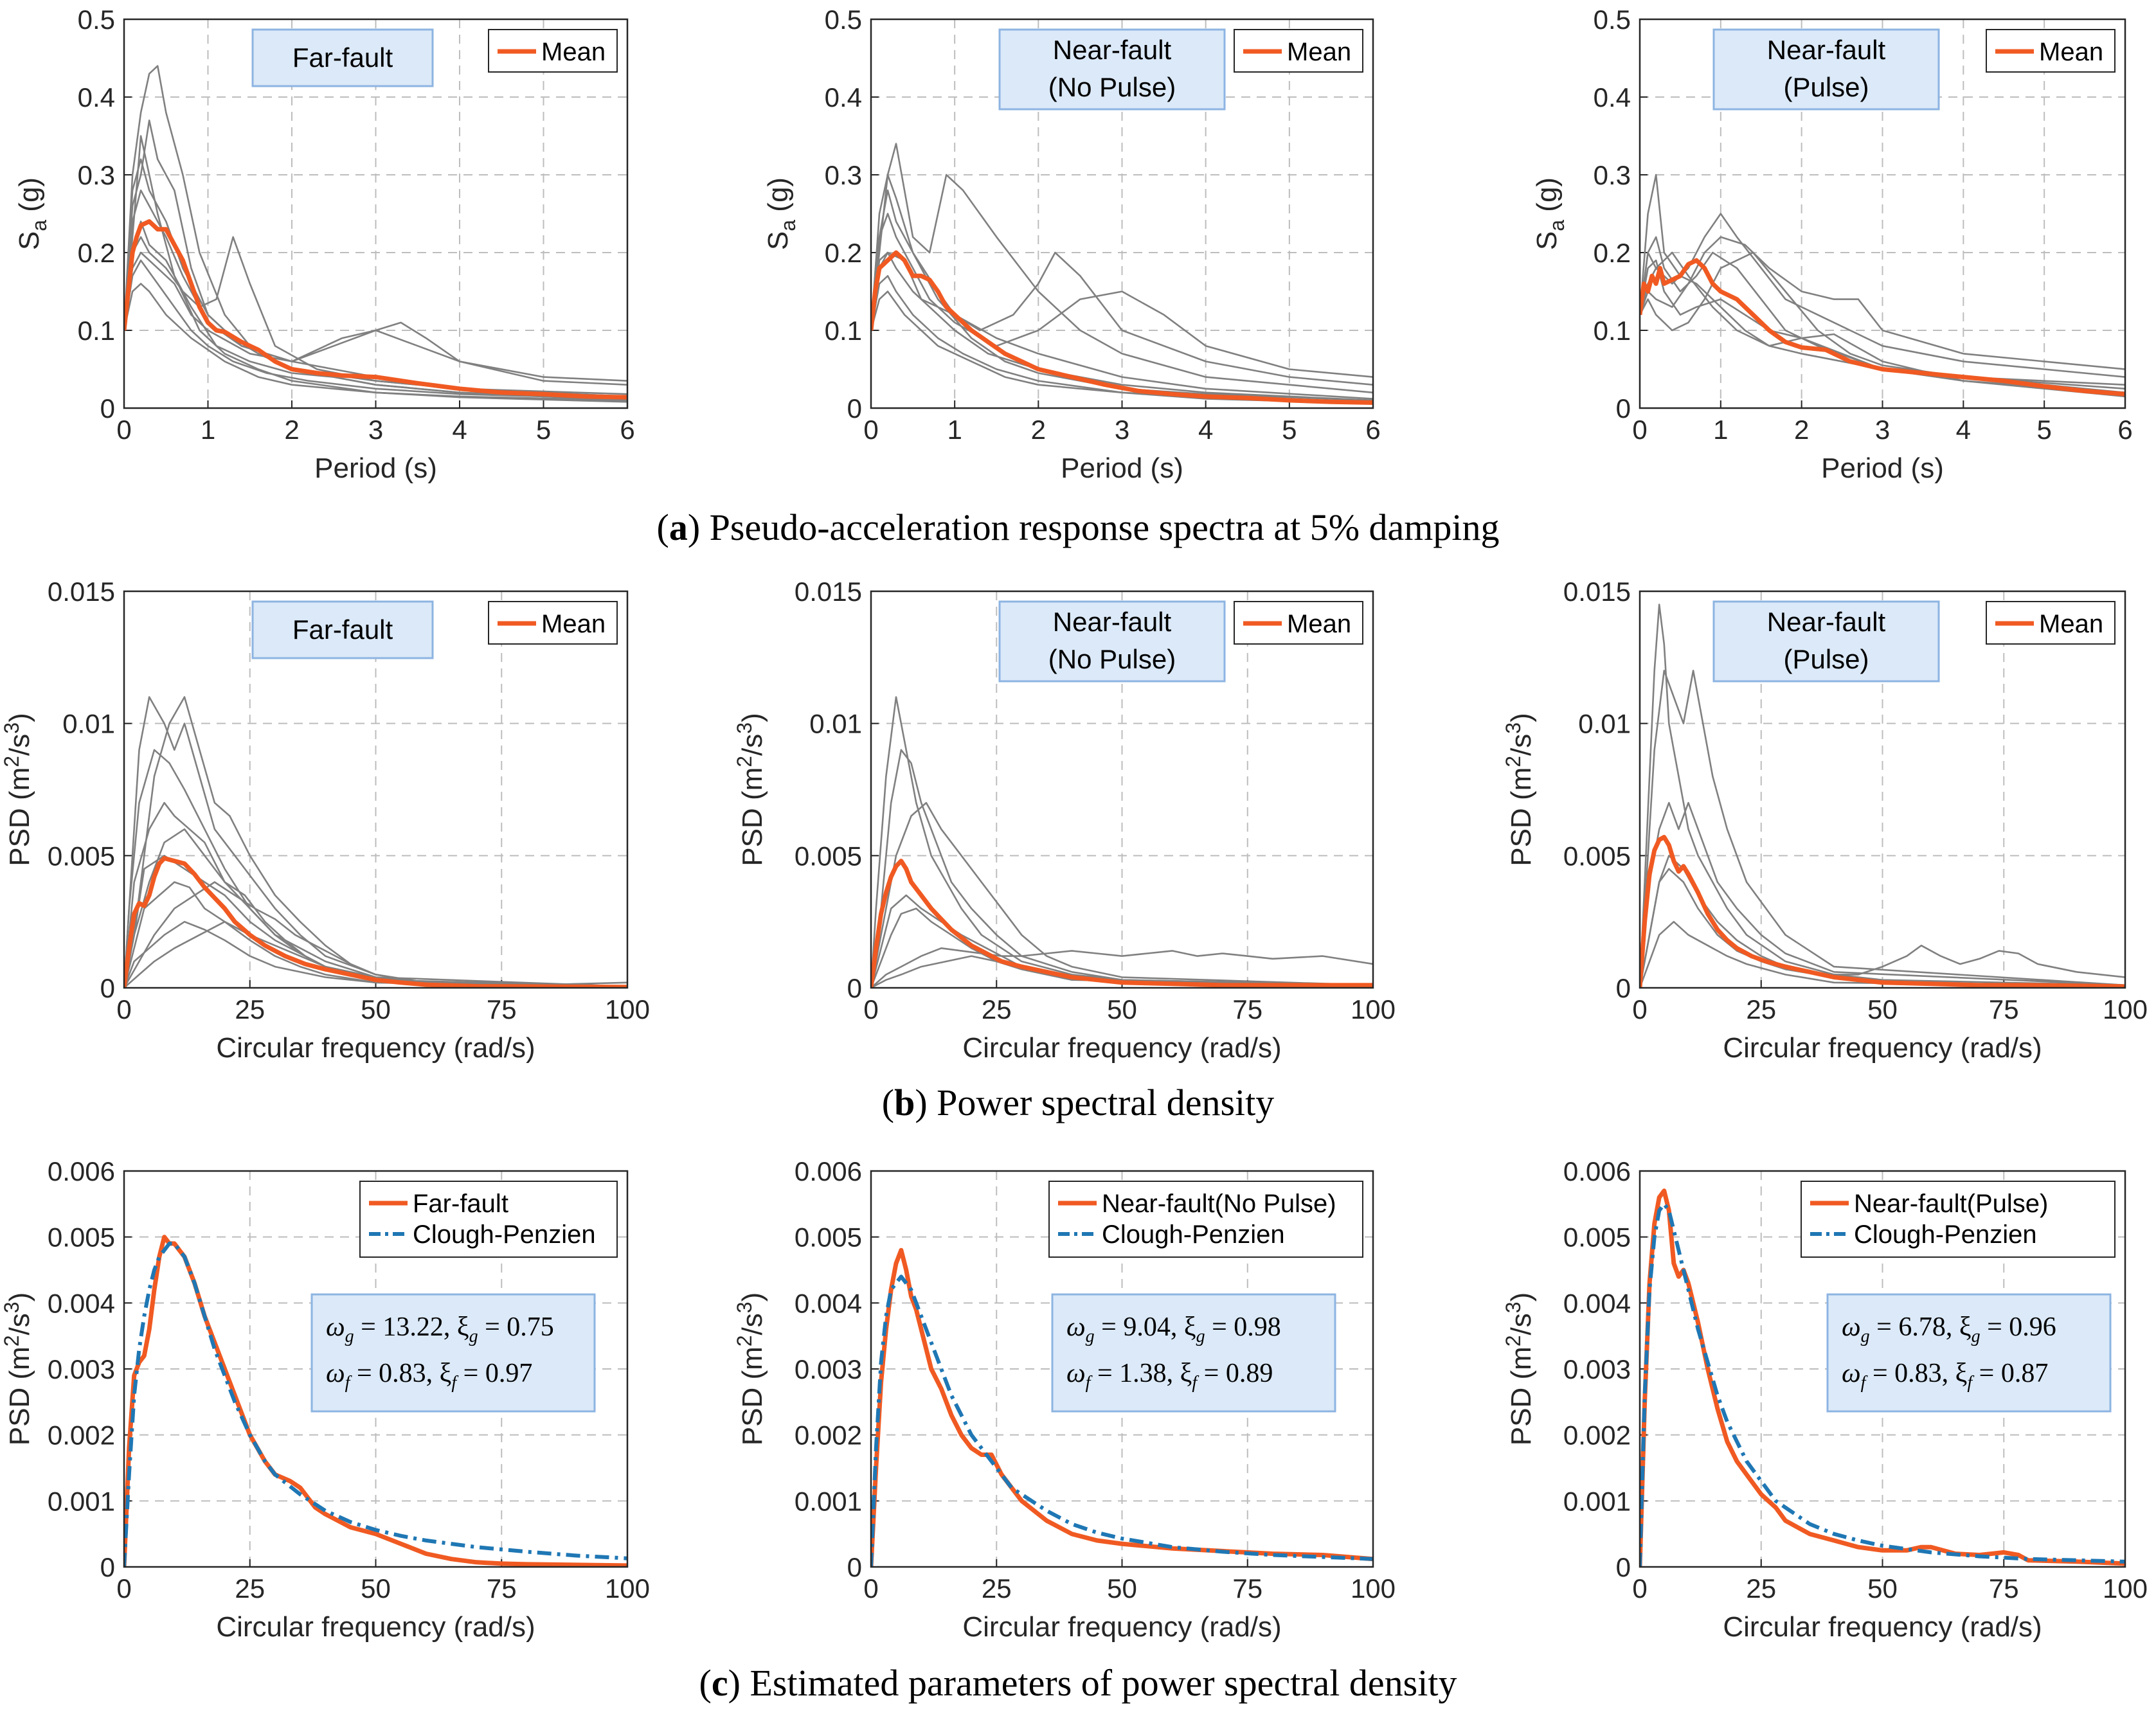 This screenshot has height=1716, width=2156. What do you see at coordinates (1219, 1204) in the screenshot?
I see `legend-label: Near-fault(No Pulse)` at bounding box center [1219, 1204].